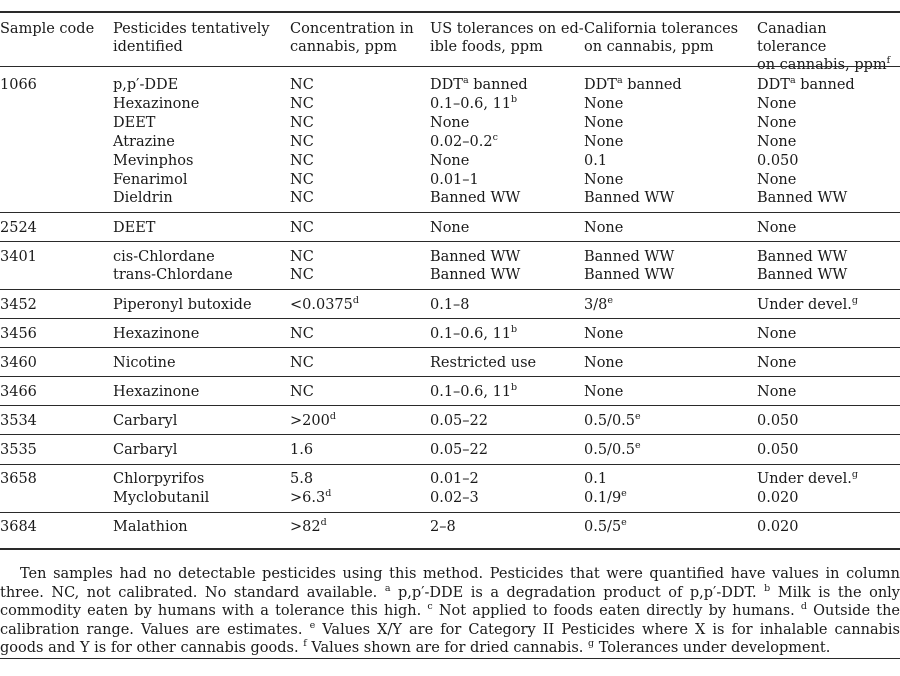 Image resolution: width=900 pixels, height=676 pixels. What do you see at coordinates (778, 450) in the screenshot?
I see `cell-text: 0.050` at bounding box center [778, 450].